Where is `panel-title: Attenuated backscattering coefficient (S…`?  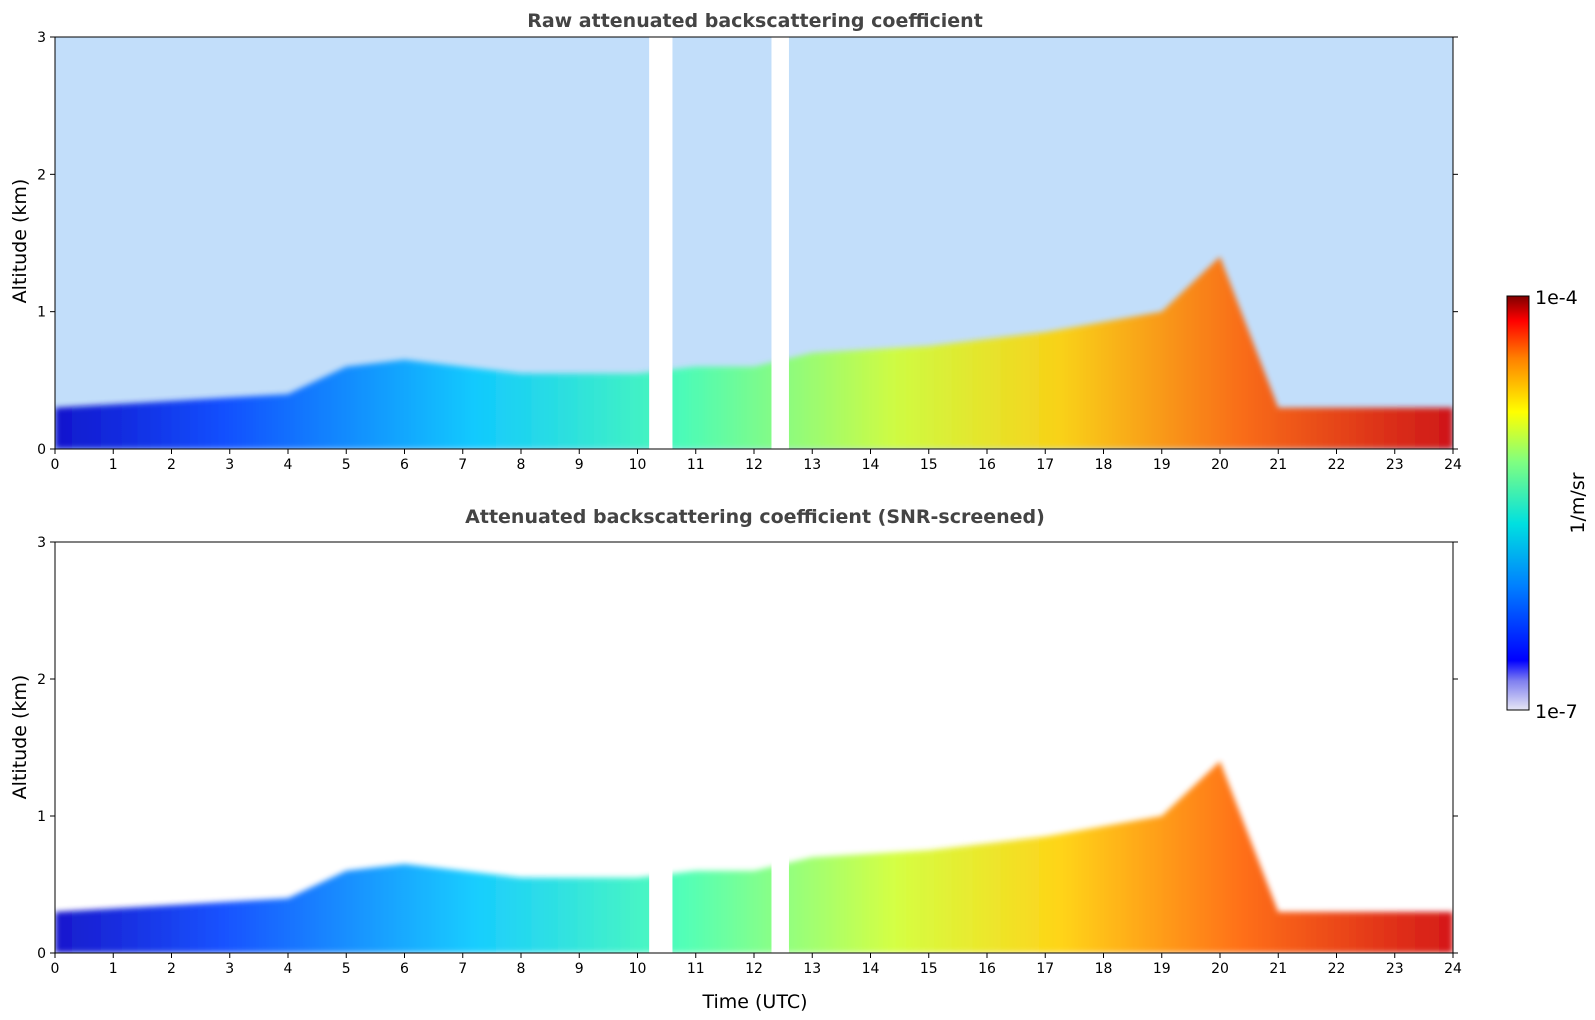
panel-title: Attenuated backscattering coefficient (S… is located at coordinates (755, 517).